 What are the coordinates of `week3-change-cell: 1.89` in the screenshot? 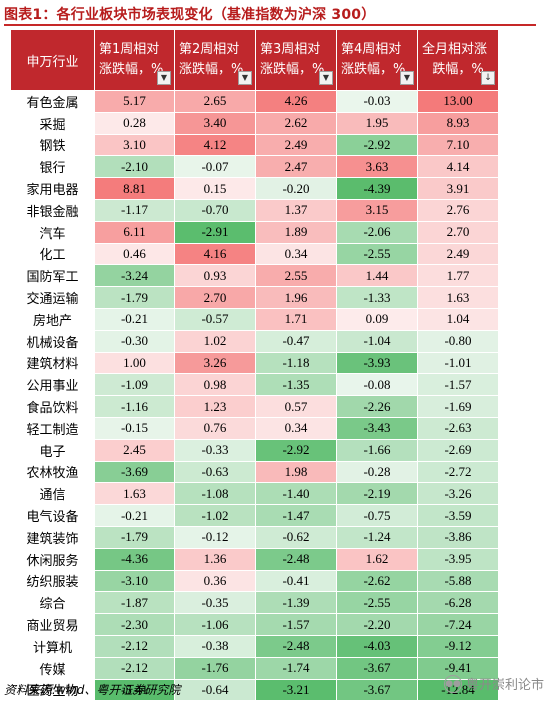 It's located at (296, 232).